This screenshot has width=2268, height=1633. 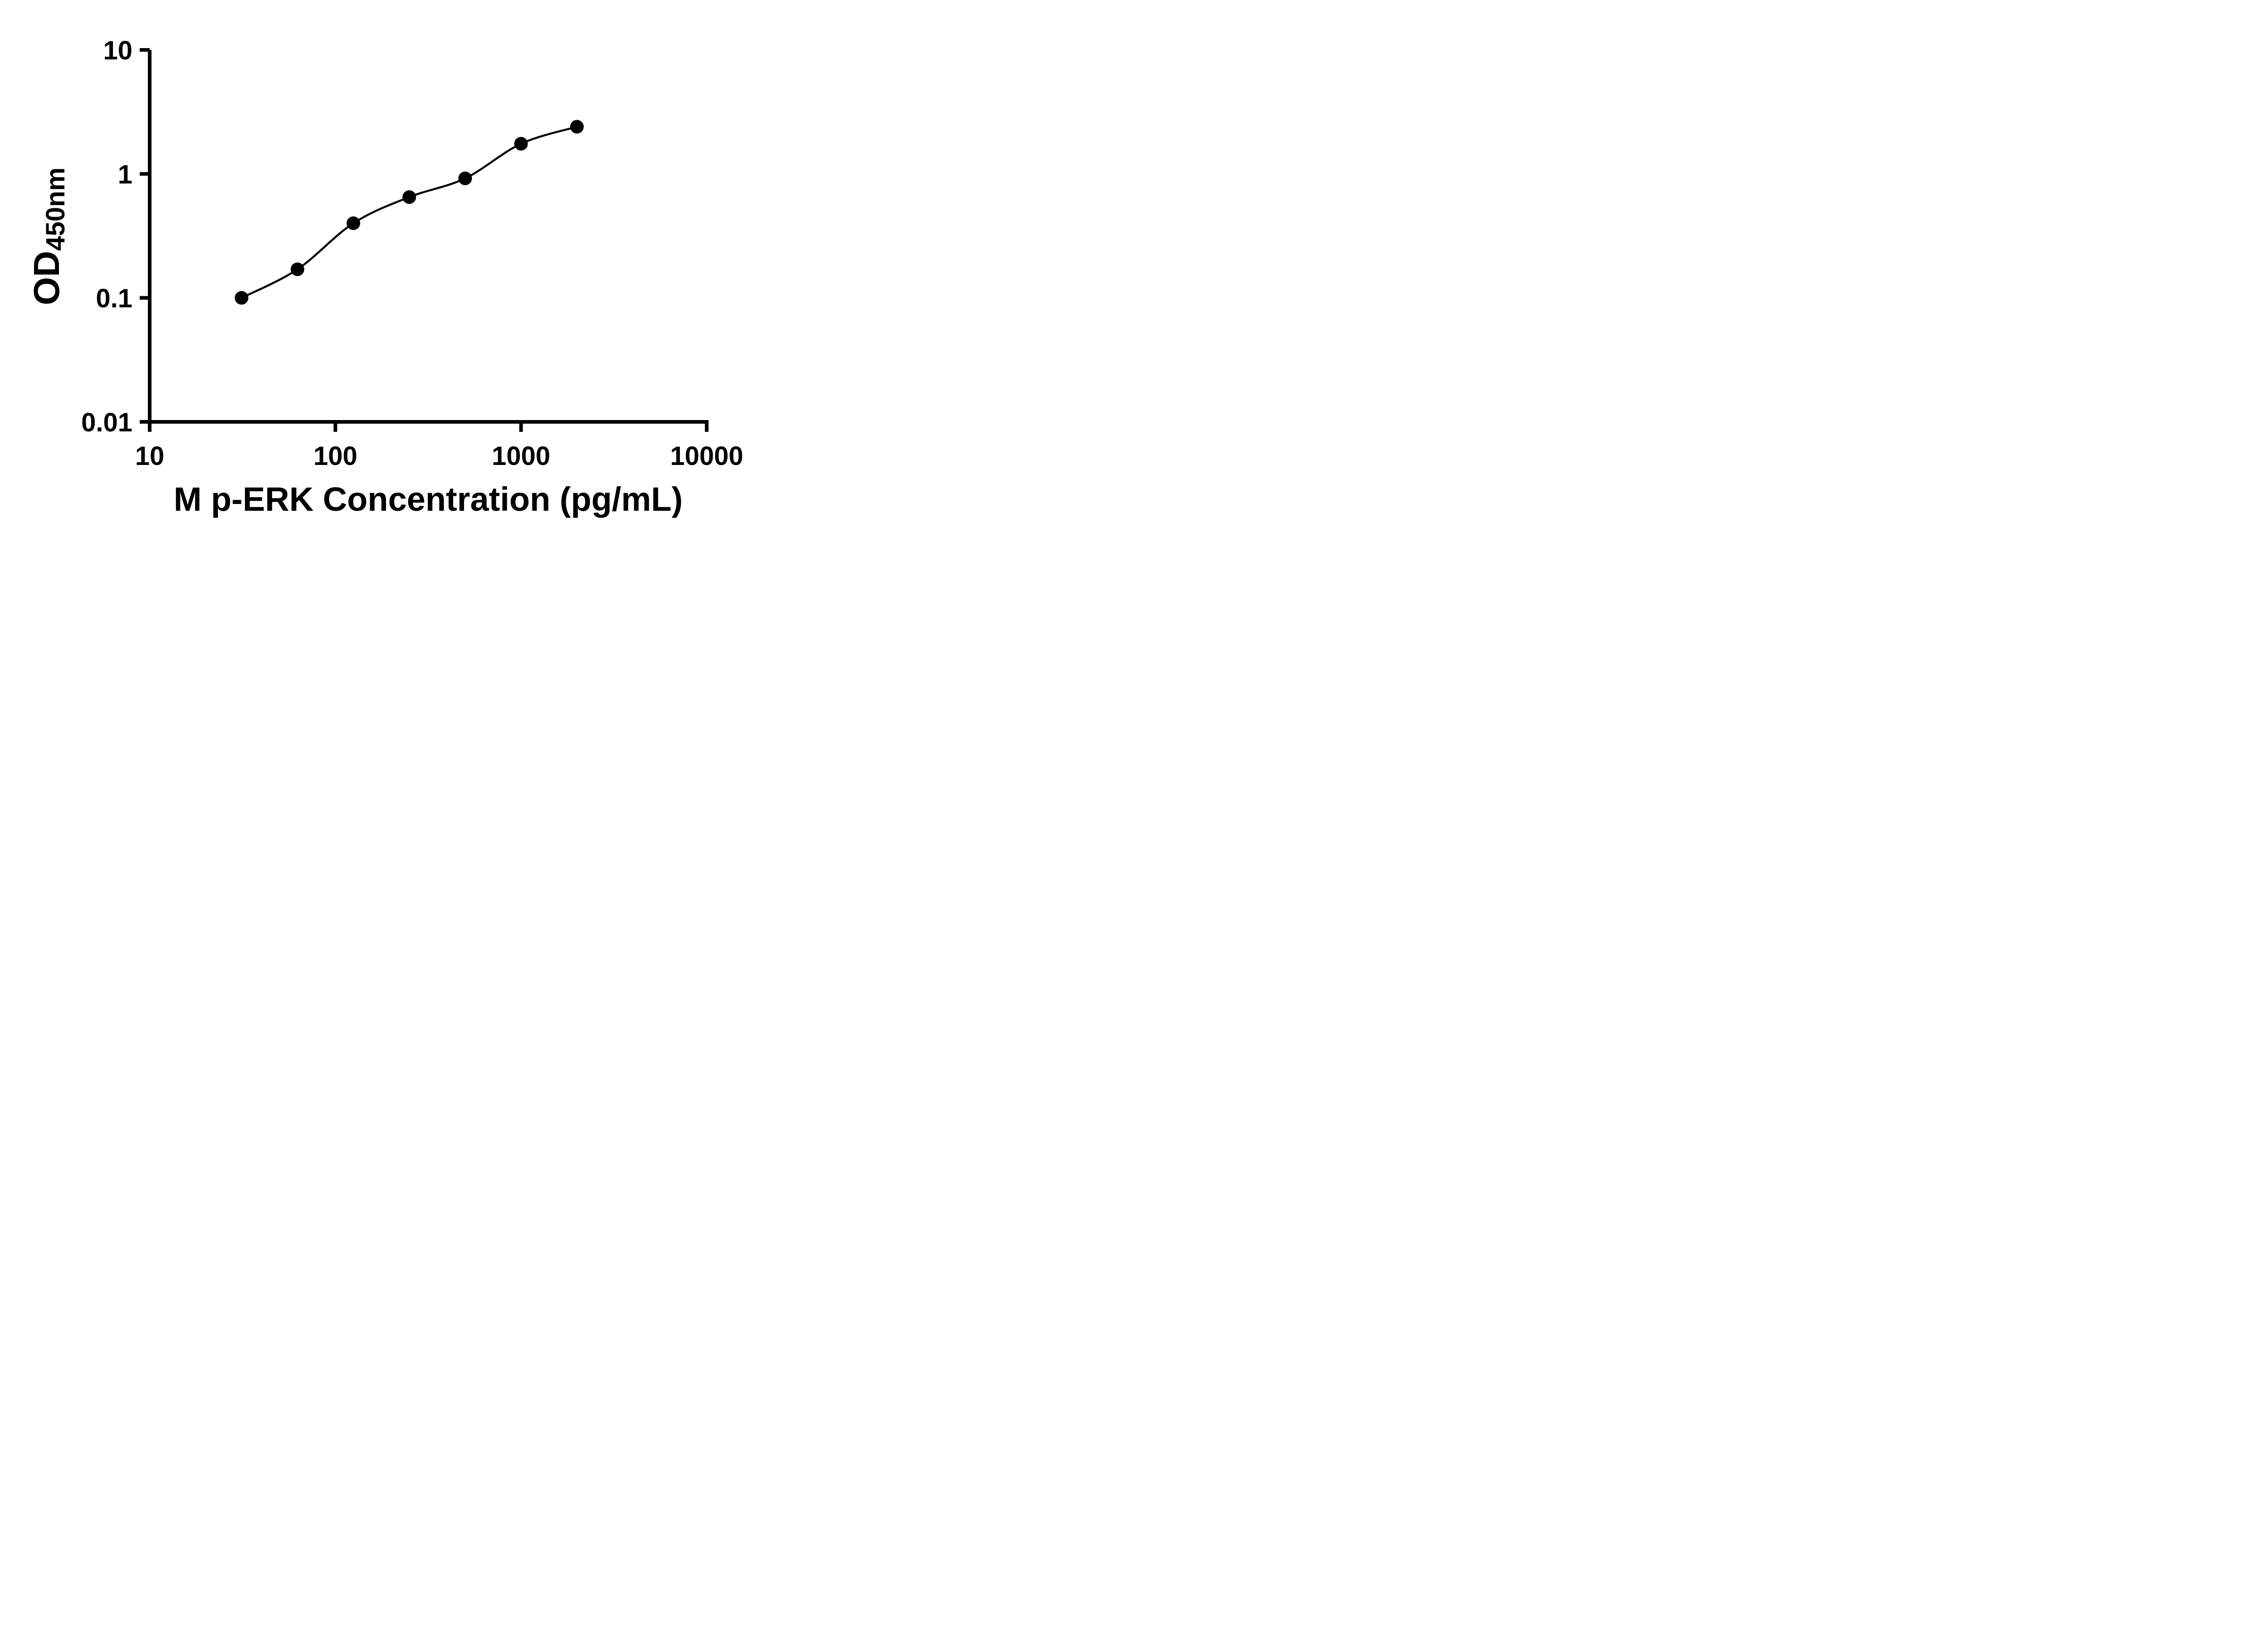 What do you see at coordinates (106, 422) in the screenshot?
I see `y-tick-label: 0.01` at bounding box center [106, 422].